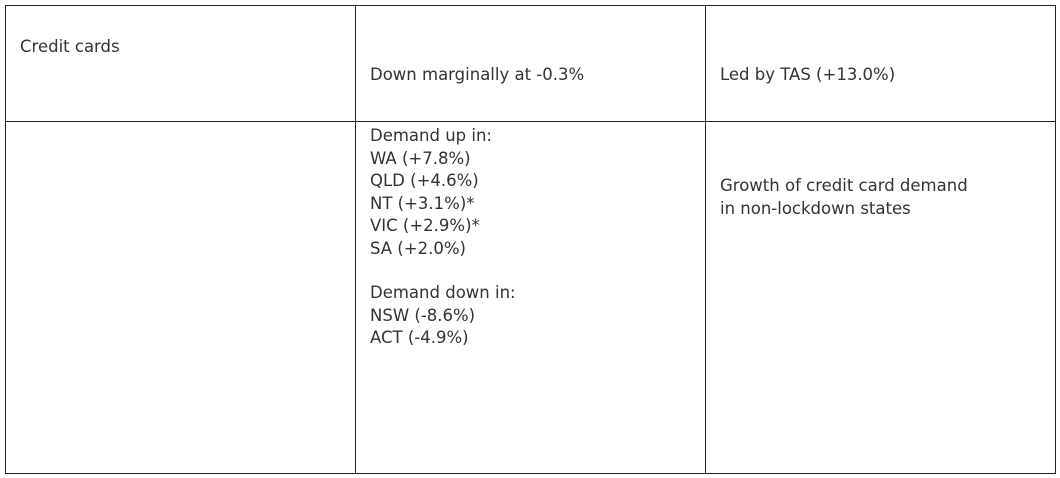 The height and width of the screenshot is (478, 1060). Describe the element at coordinates (418, 248) in the screenshot. I see `demand-up-item: SA (+2.0%)` at that location.